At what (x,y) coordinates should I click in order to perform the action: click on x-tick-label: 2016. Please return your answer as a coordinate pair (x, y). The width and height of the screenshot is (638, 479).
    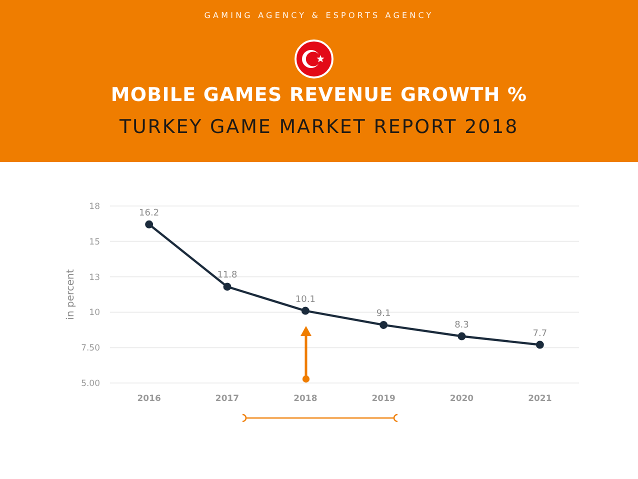
    Looking at the image, I should click on (149, 399).